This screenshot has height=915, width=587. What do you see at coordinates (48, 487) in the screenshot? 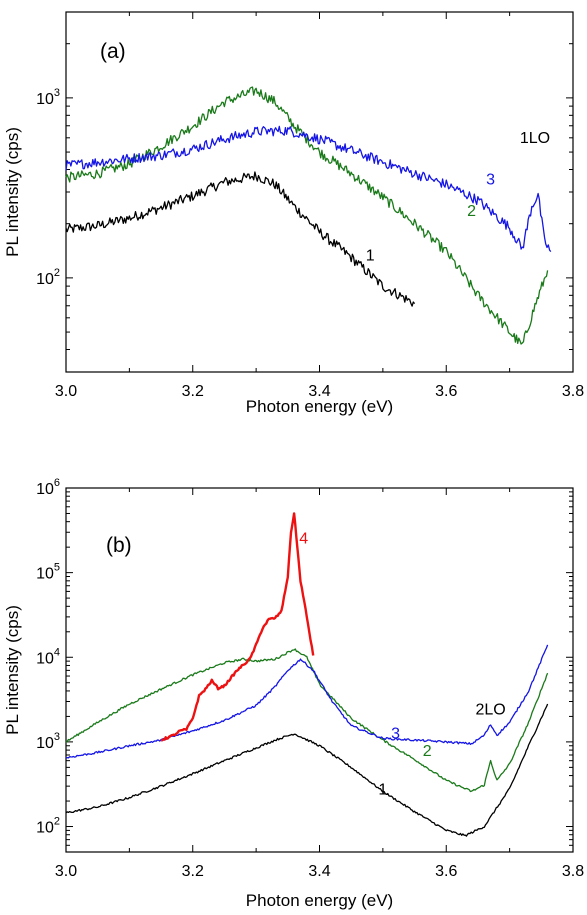
I see `y-tick-label: 10⁶` at bounding box center [48, 487].